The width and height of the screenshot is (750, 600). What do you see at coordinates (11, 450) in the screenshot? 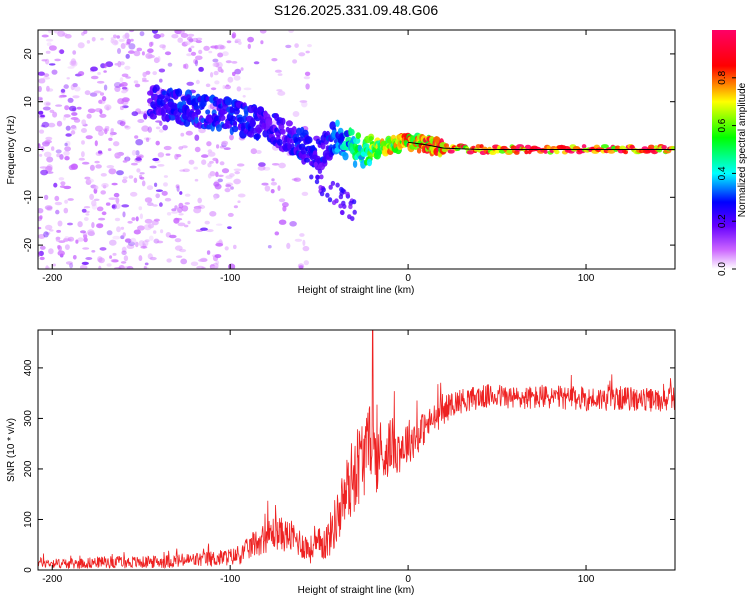
I see `snr-ylabel: SNR (10 * v/v)` at bounding box center [11, 450].